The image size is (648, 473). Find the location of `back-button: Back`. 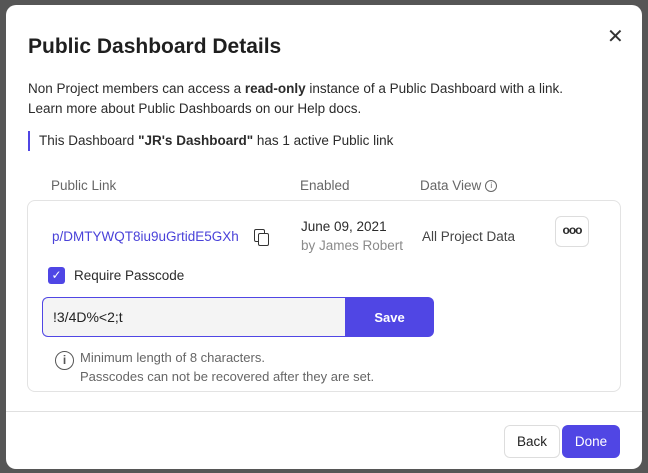

back-button: Back is located at coordinates (532, 441).